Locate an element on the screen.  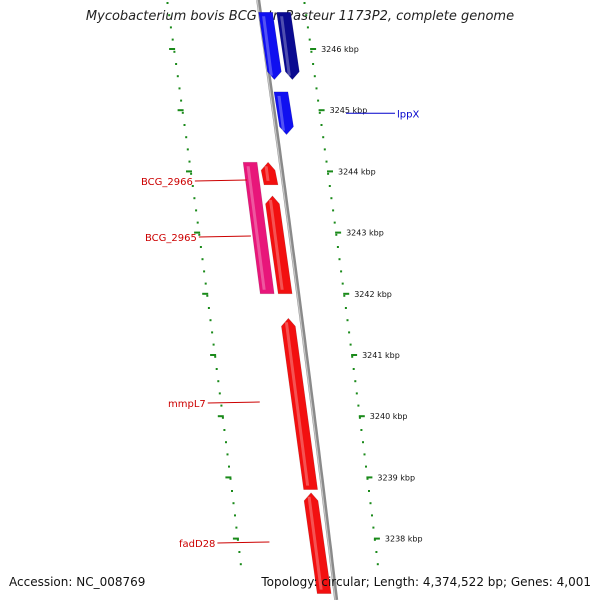
genome-backbone is located at coordinates (297, 300).